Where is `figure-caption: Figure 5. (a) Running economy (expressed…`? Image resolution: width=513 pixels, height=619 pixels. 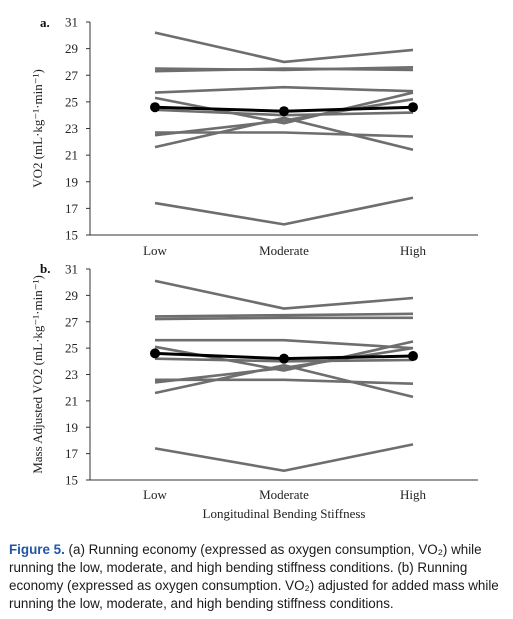 figure-caption: Figure 5. (a) Running economy (expressed… is located at coordinates (259, 577).